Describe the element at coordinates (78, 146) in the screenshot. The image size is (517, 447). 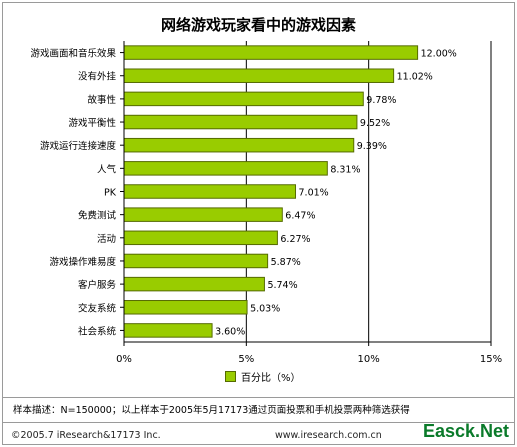
I see `category-label: 游戏运行连接速度` at that location.